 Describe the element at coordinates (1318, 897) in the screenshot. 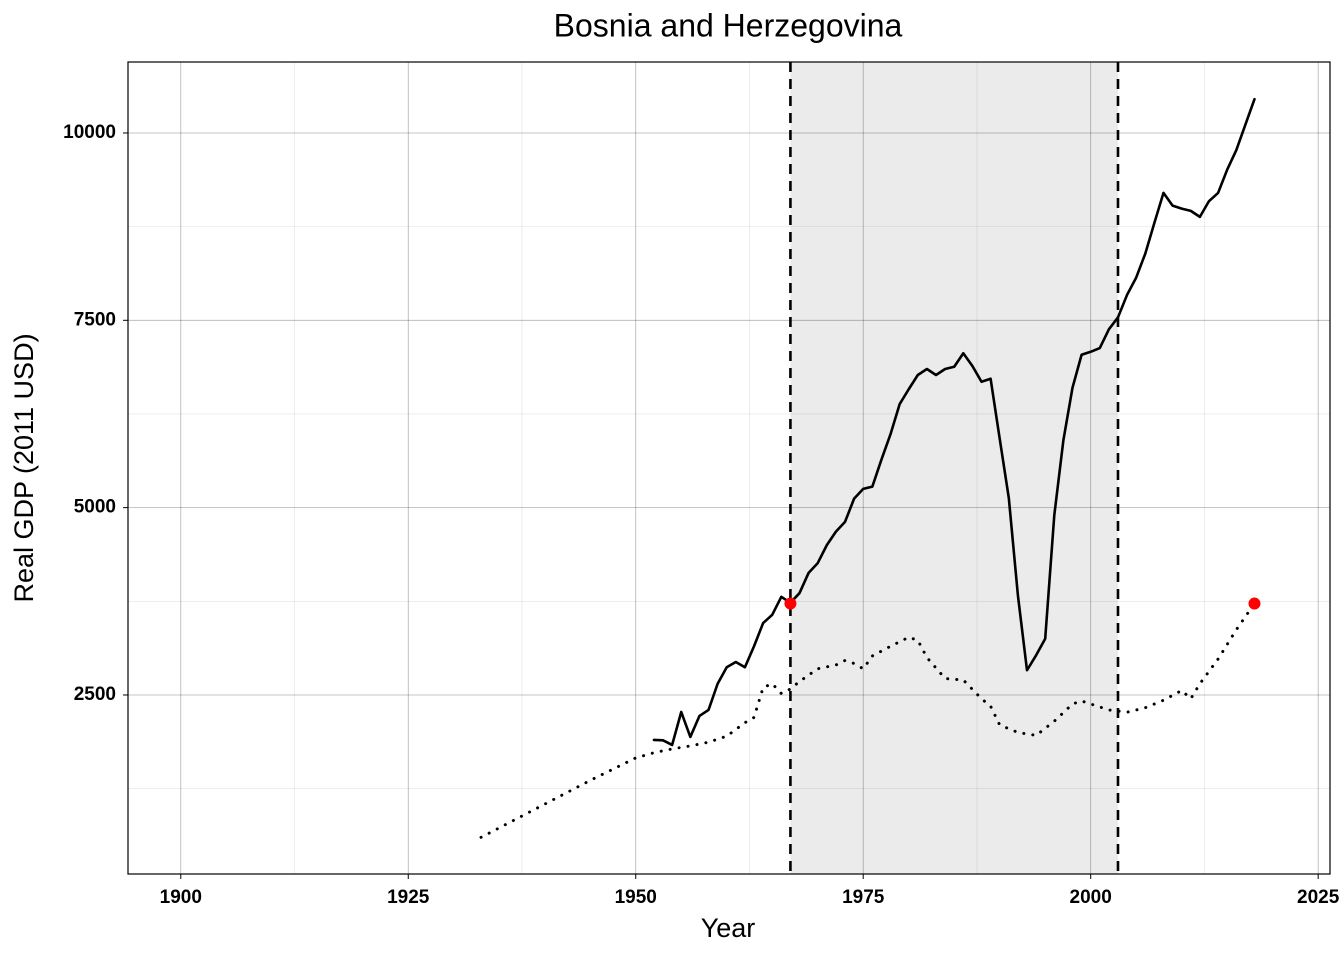

I see `x-tick-label: 2025` at that location.